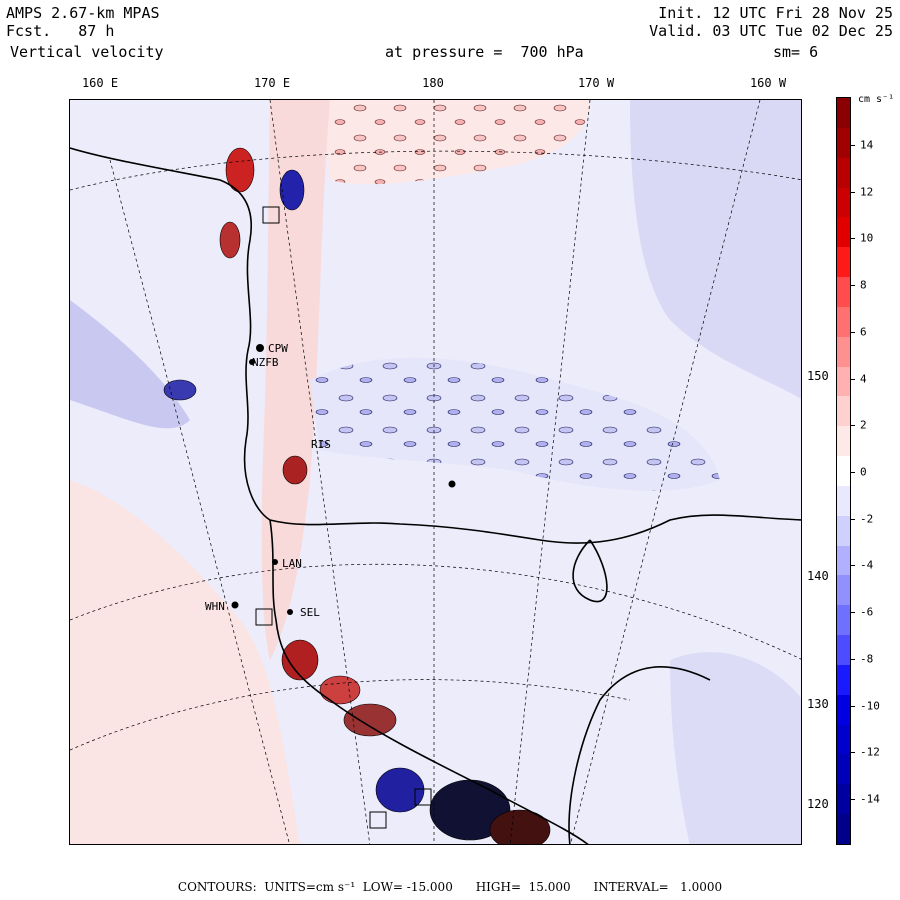 The width and height of the screenshot is (900, 900). I want to click on positive-region-west, so click(185, 662).